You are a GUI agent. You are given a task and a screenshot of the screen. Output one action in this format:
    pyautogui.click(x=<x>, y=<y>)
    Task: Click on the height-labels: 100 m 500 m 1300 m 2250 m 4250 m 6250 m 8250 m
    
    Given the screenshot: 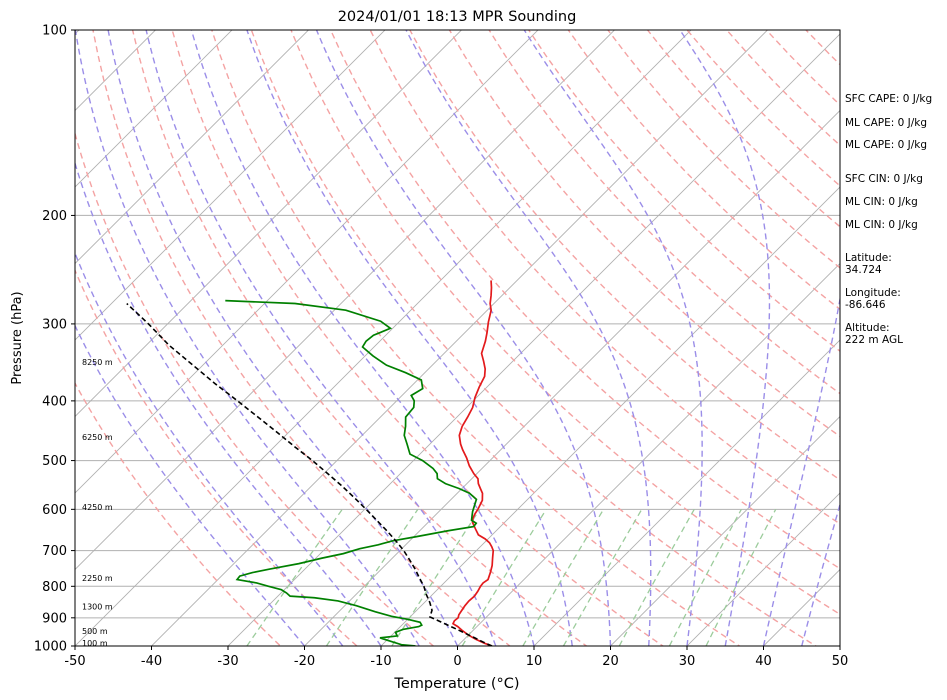 What is the action you would take?
    pyautogui.click(x=97, y=503)
    